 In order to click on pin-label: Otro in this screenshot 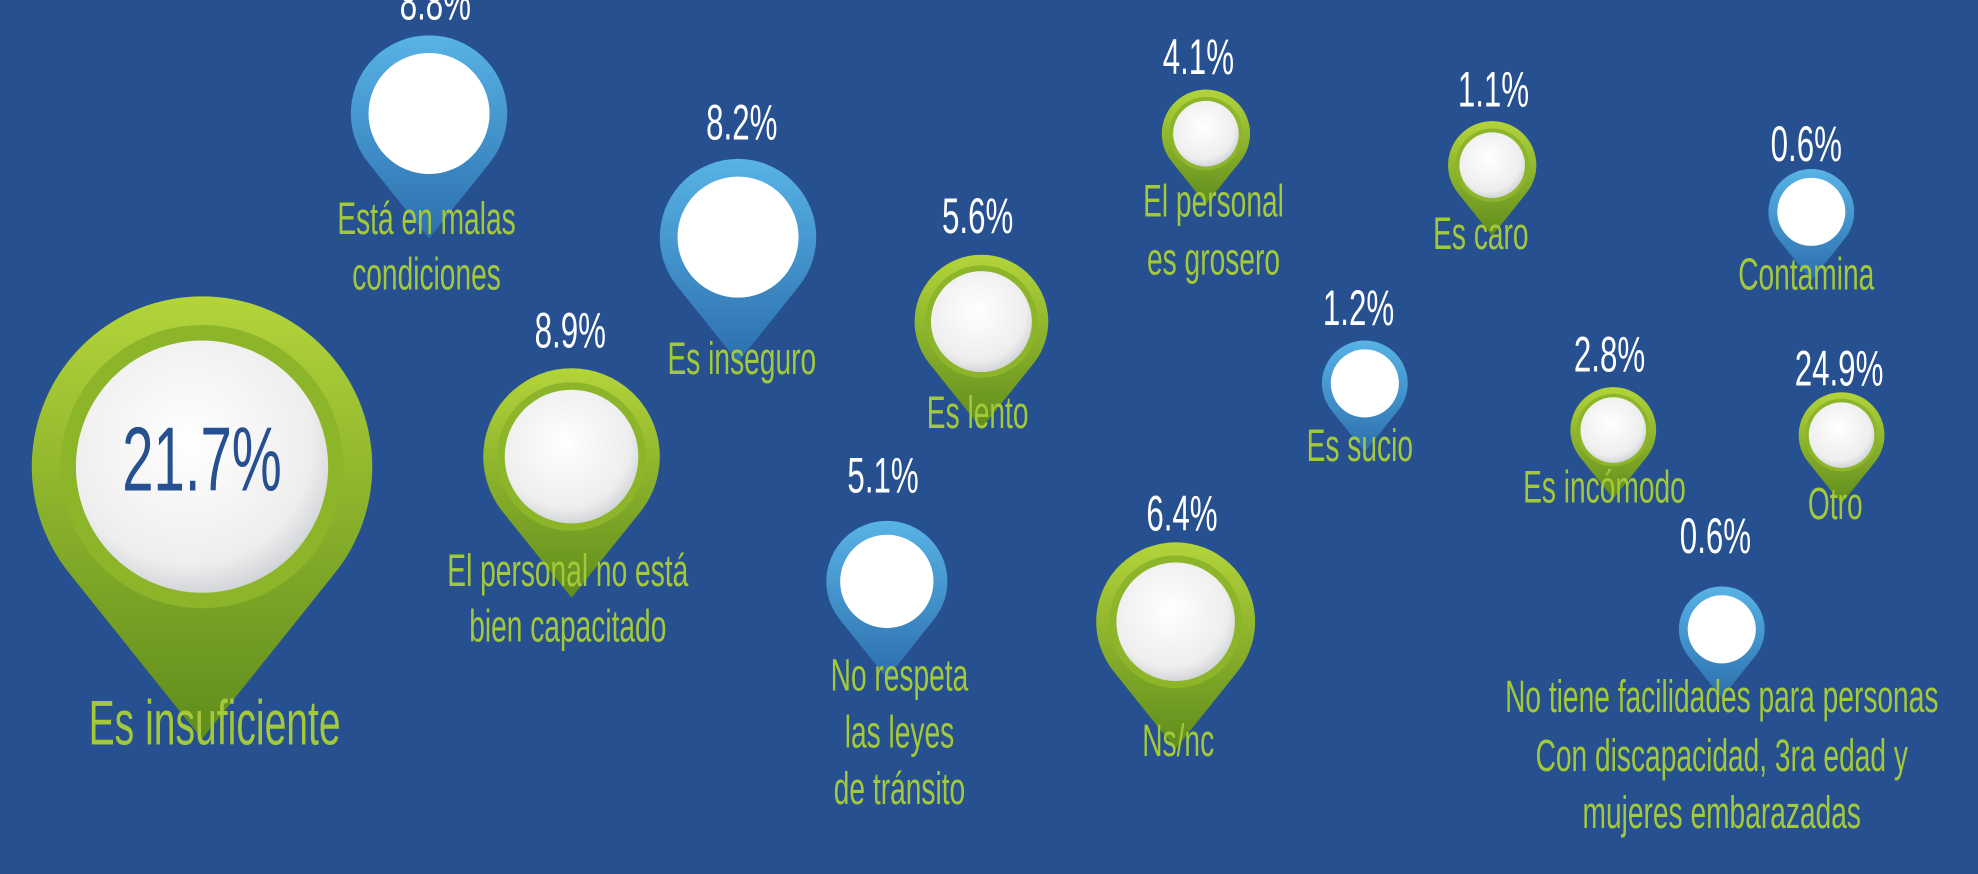, I will do `click(1835, 504)`.